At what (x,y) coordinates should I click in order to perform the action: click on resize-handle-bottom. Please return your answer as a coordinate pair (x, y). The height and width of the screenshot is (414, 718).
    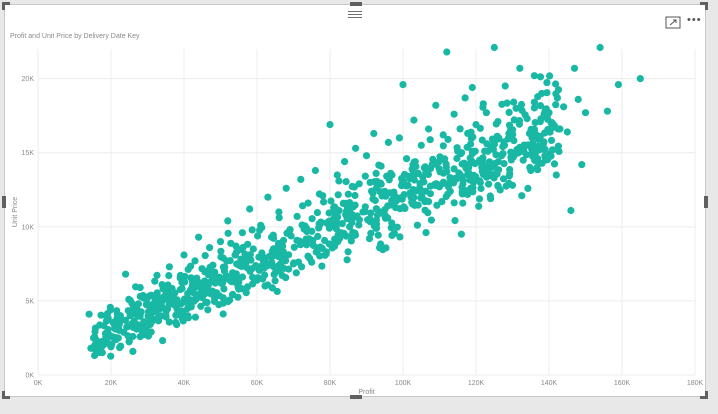
    Looking at the image, I should click on (356, 397).